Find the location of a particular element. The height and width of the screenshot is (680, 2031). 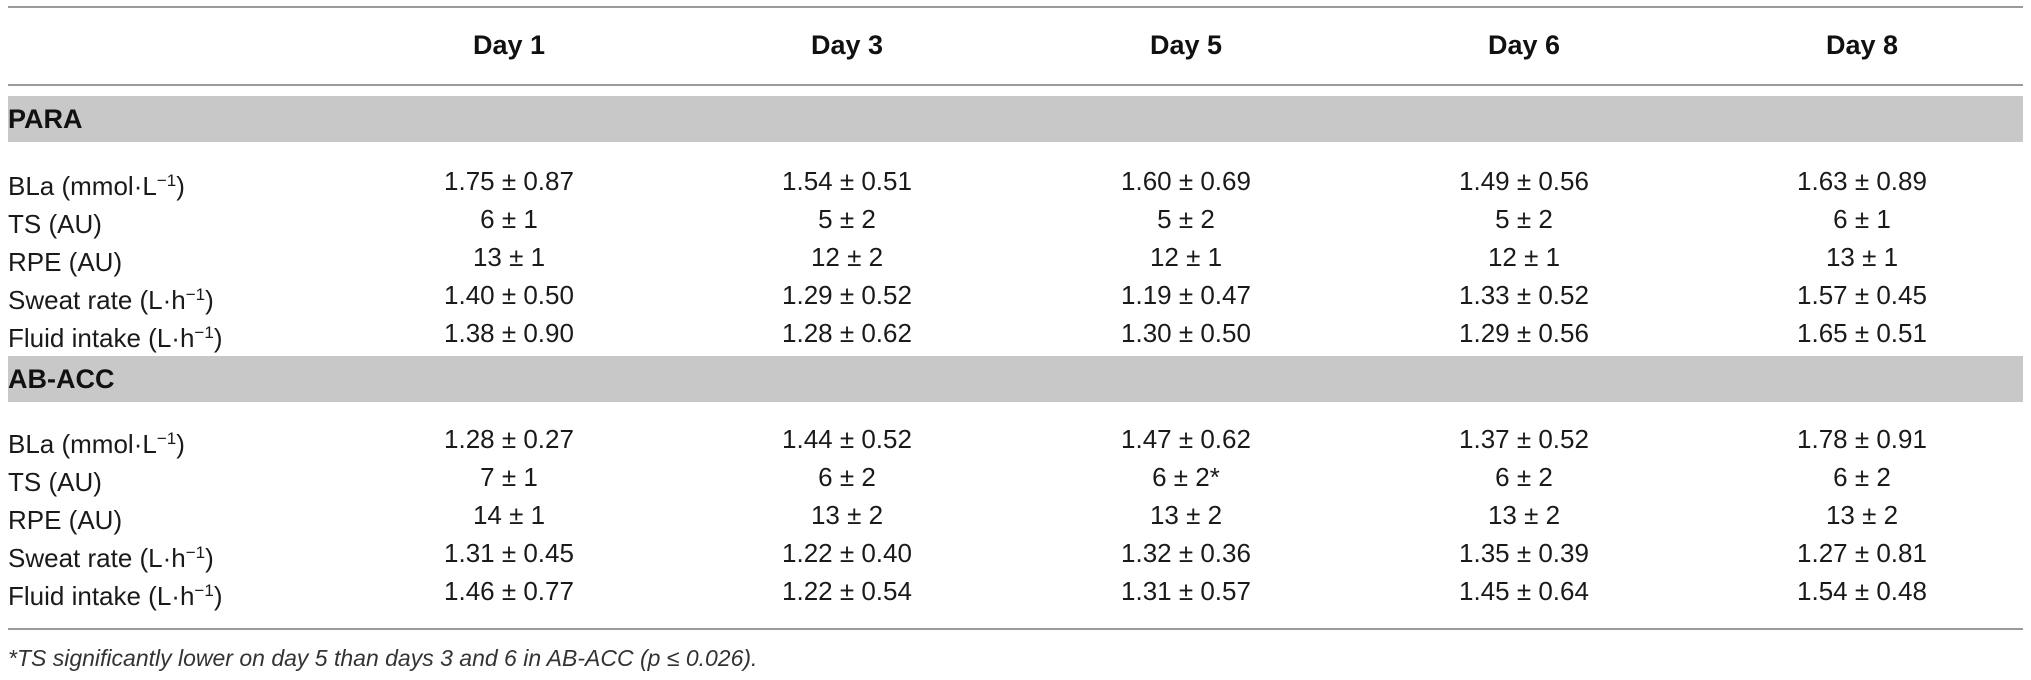

header-rule is located at coordinates (1015, 85).